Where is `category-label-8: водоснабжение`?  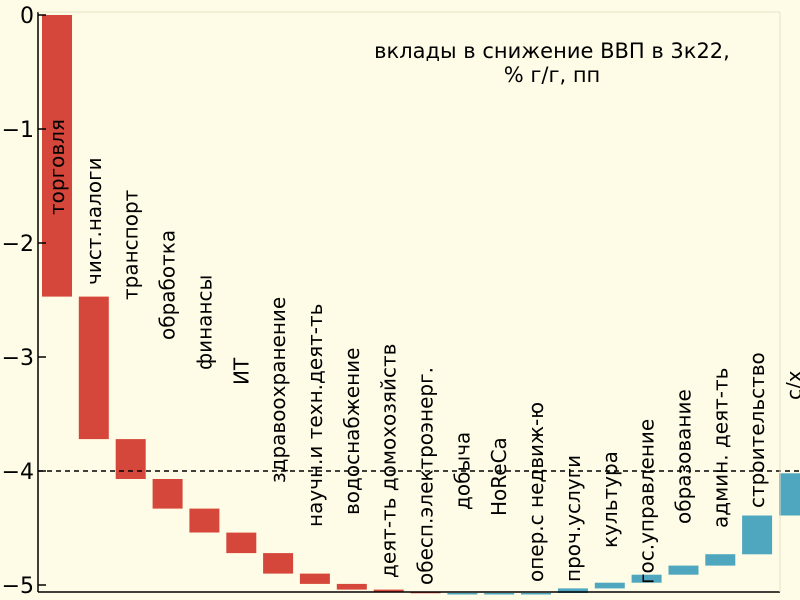
category-label-8: водоснабжение is located at coordinates (352, 431).